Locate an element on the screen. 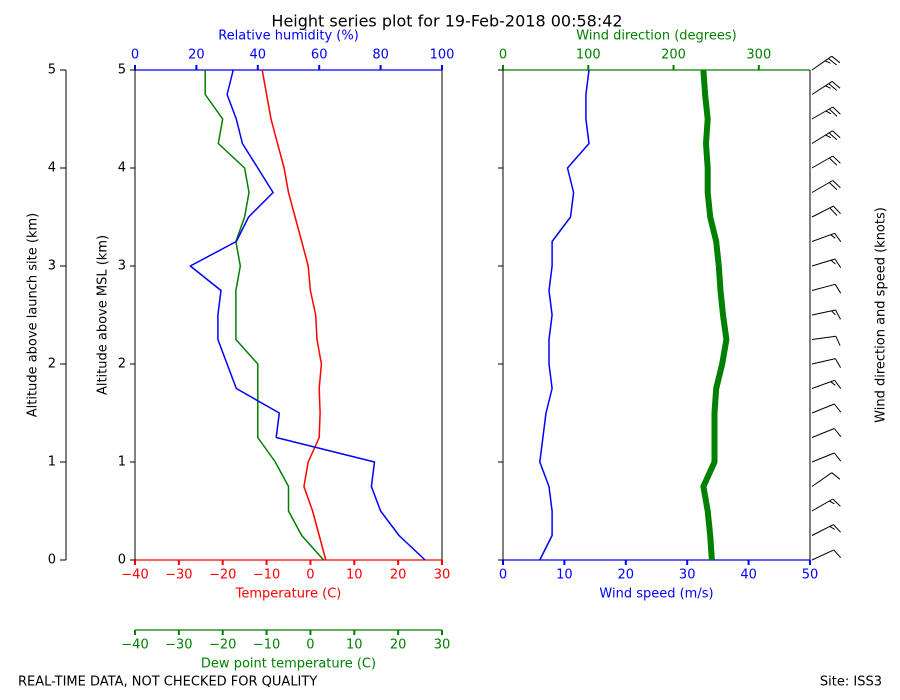 The image size is (900, 700). y-tick-label: 3 is located at coordinates (122, 266).